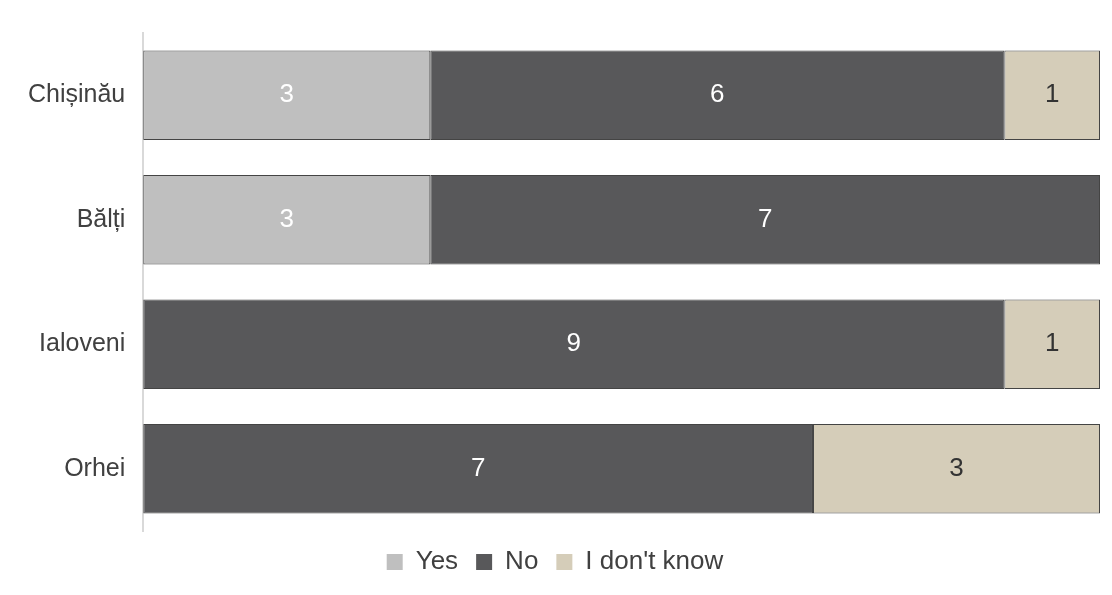 The image size is (1112, 595). What do you see at coordinates (95, 466) in the screenshot?
I see `y-tick-label: Orhei` at bounding box center [95, 466].